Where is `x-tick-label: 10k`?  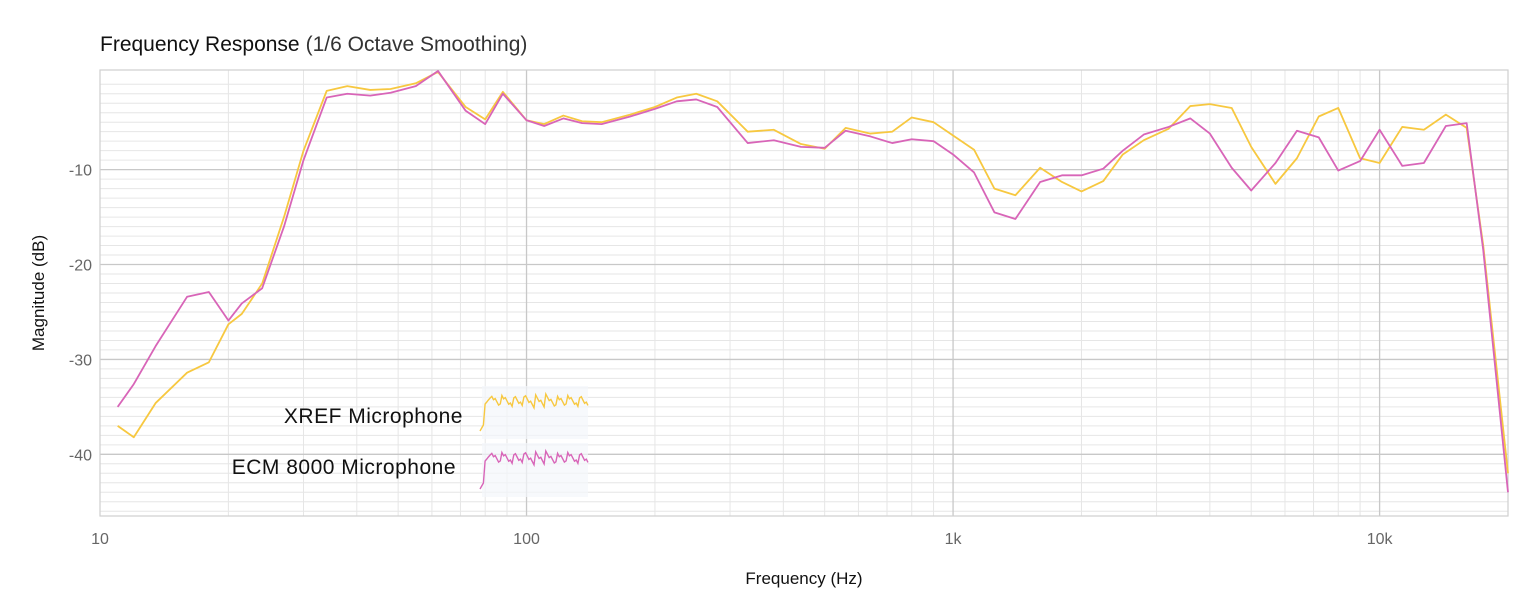 x-tick-label: 10k is located at coordinates (1380, 539).